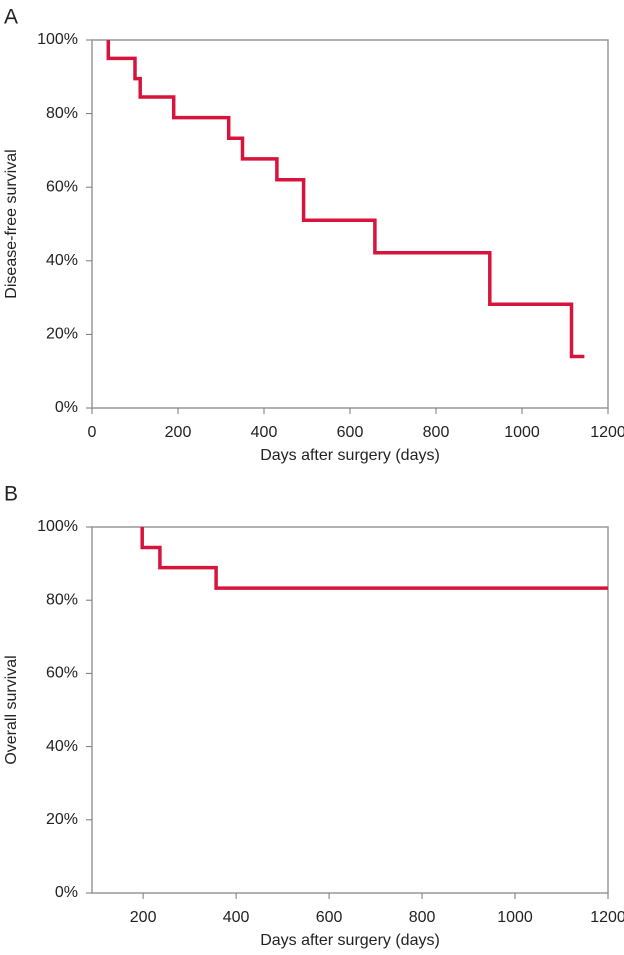 Image resolution: width=624 pixels, height=955 pixels. What do you see at coordinates (11, 709) in the screenshot?
I see `y-axis-label: Overall survival` at bounding box center [11, 709].